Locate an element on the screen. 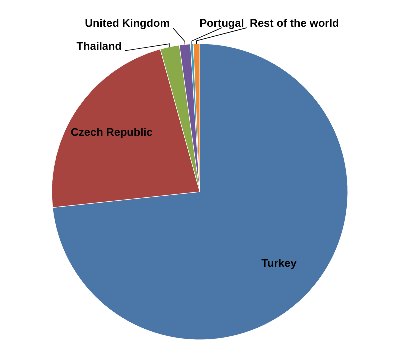 Image resolution: width=400 pixels, height=363 pixels. slice-label: Thailand is located at coordinates (99, 46).